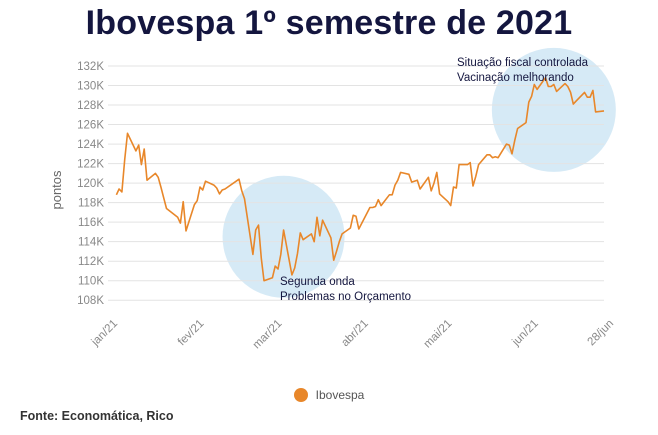 This screenshot has width=658, height=435. What do you see at coordinates (355, 334) in the screenshot?
I see `x-tick-label: abr/21` at bounding box center [355, 334].